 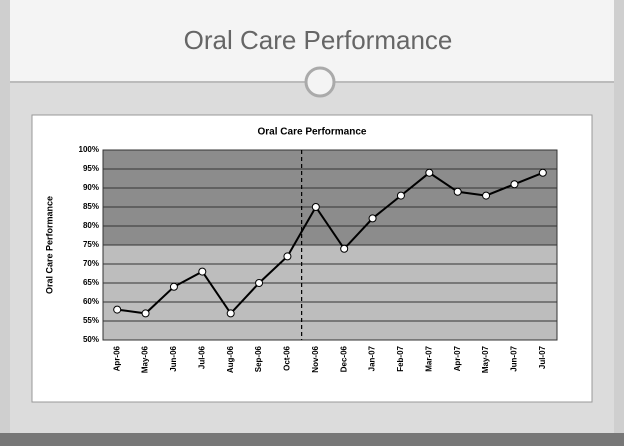 What do you see at coordinates (318, 40) in the screenshot?
I see `slide-title: Oral Care Performance` at bounding box center [318, 40].